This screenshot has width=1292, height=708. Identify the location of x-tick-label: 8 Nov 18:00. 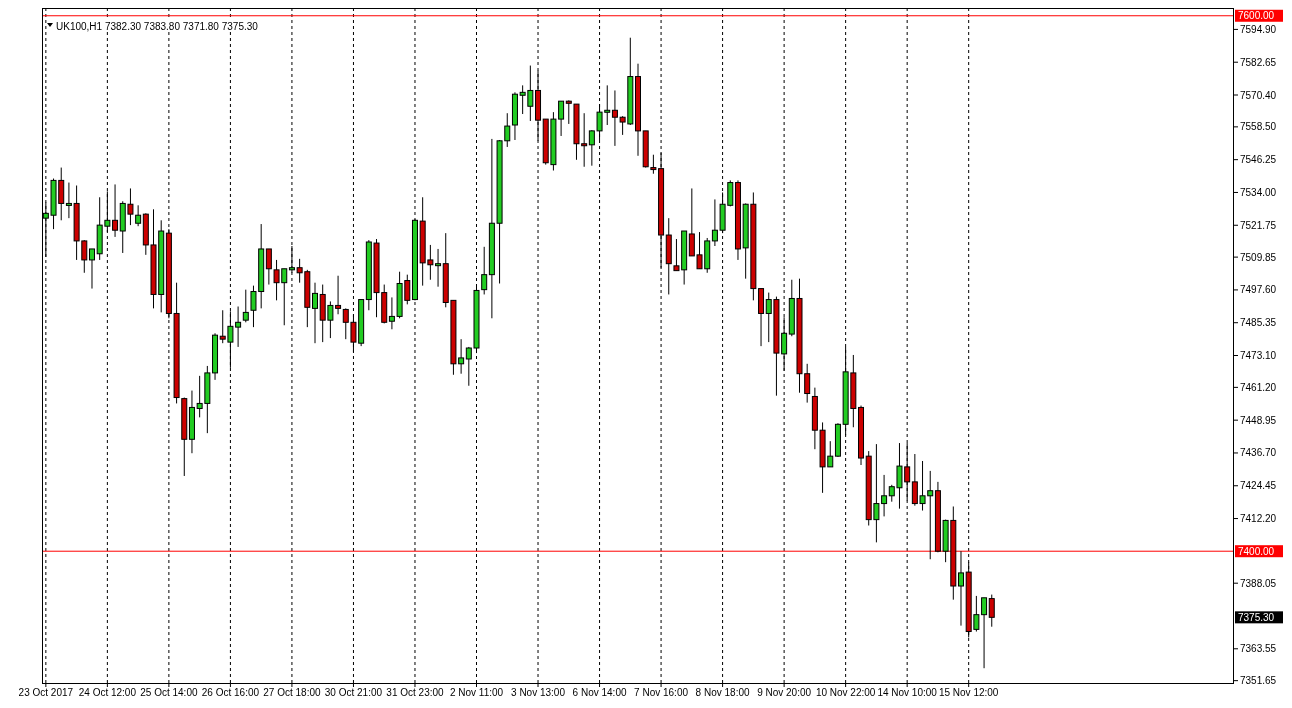
(722, 692).